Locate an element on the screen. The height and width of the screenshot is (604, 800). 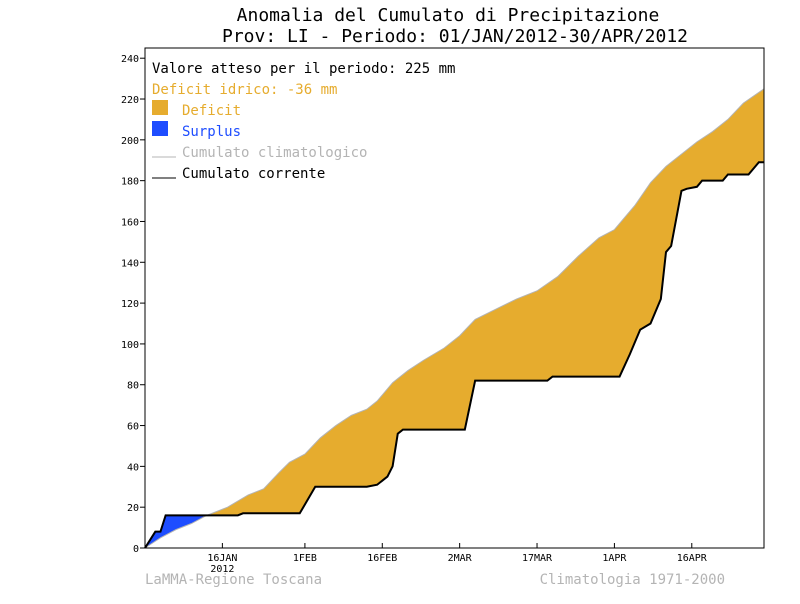
y-tick-label: 220 is located at coordinates (130, 100).